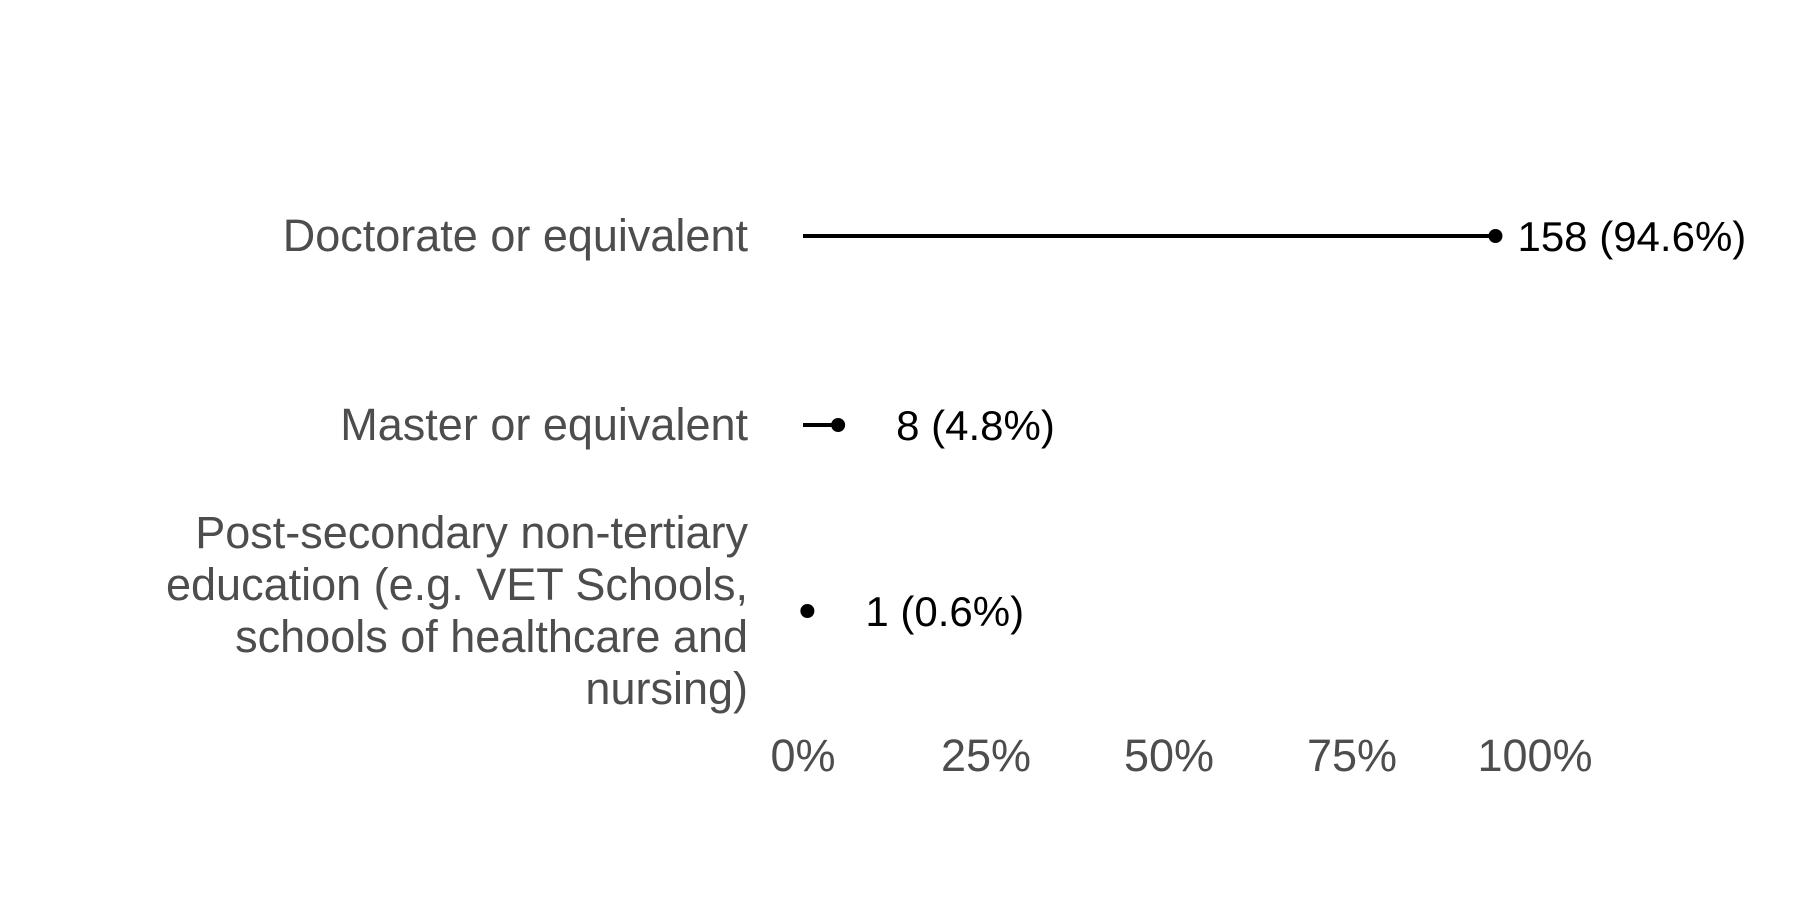 The height and width of the screenshot is (900, 1800). I want to click on category-label: Master or equivalent, so click(544, 424).